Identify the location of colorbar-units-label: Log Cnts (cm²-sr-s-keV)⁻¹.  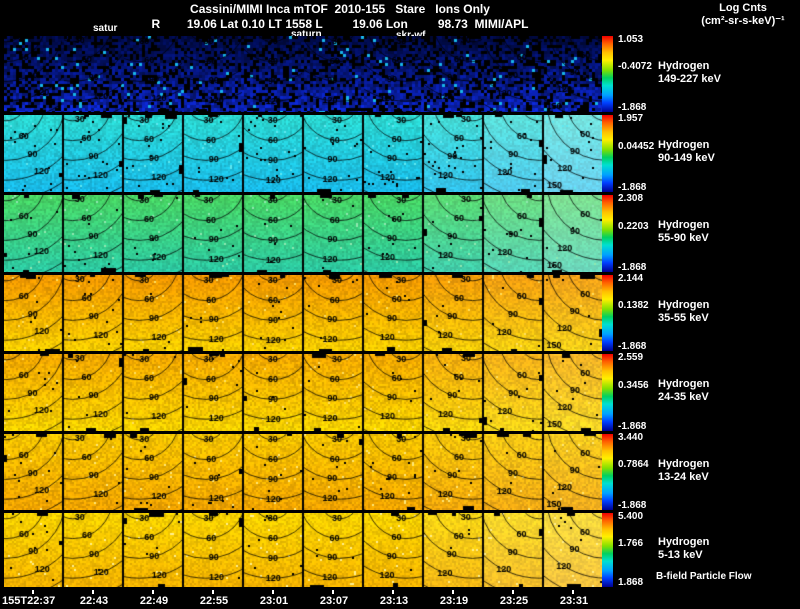
(743, 15).